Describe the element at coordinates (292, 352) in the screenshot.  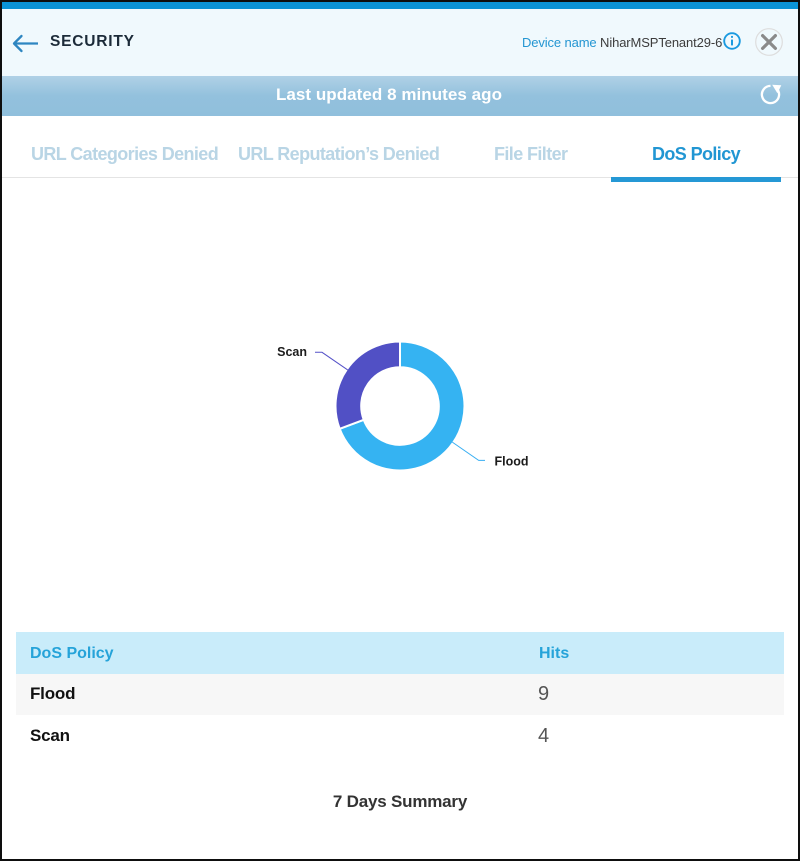
I see `svg-text: Scan` at that location.